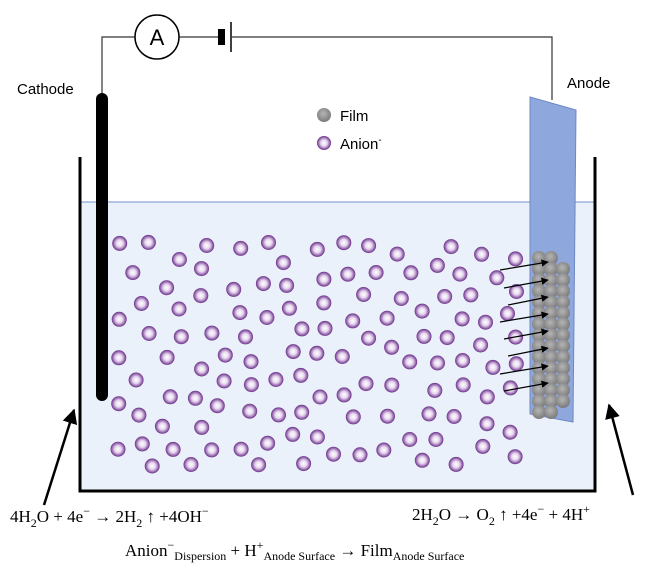 Image resolution: width=670 pixels, height=566 pixels. I want to click on battery-negative, so click(221, 37).